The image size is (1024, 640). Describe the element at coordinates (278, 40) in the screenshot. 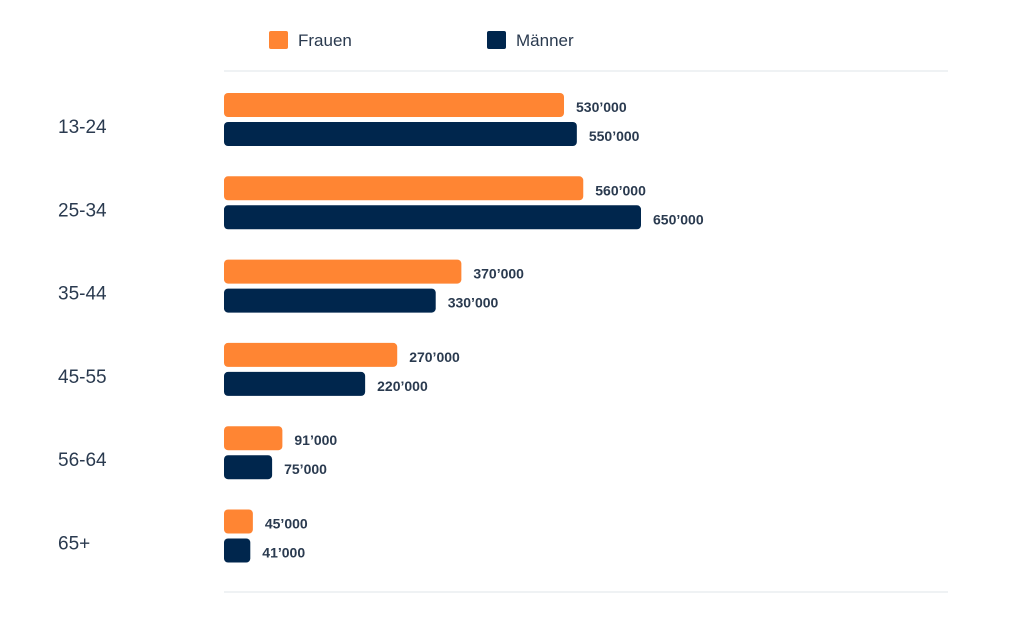

I see `legend-swatch-frauen` at that location.